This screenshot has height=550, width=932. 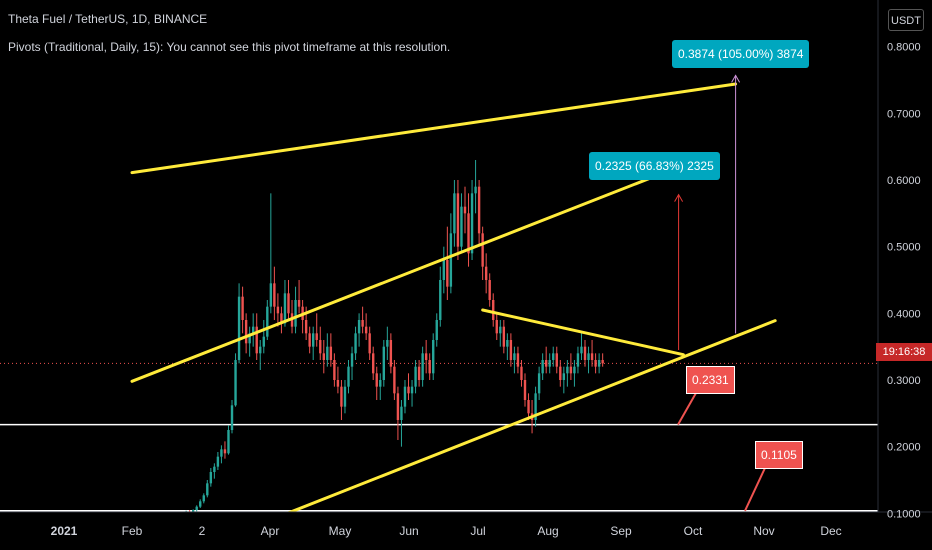 What do you see at coordinates (755, 489) in the screenshot?
I see `callout-pointer` at bounding box center [755, 489].